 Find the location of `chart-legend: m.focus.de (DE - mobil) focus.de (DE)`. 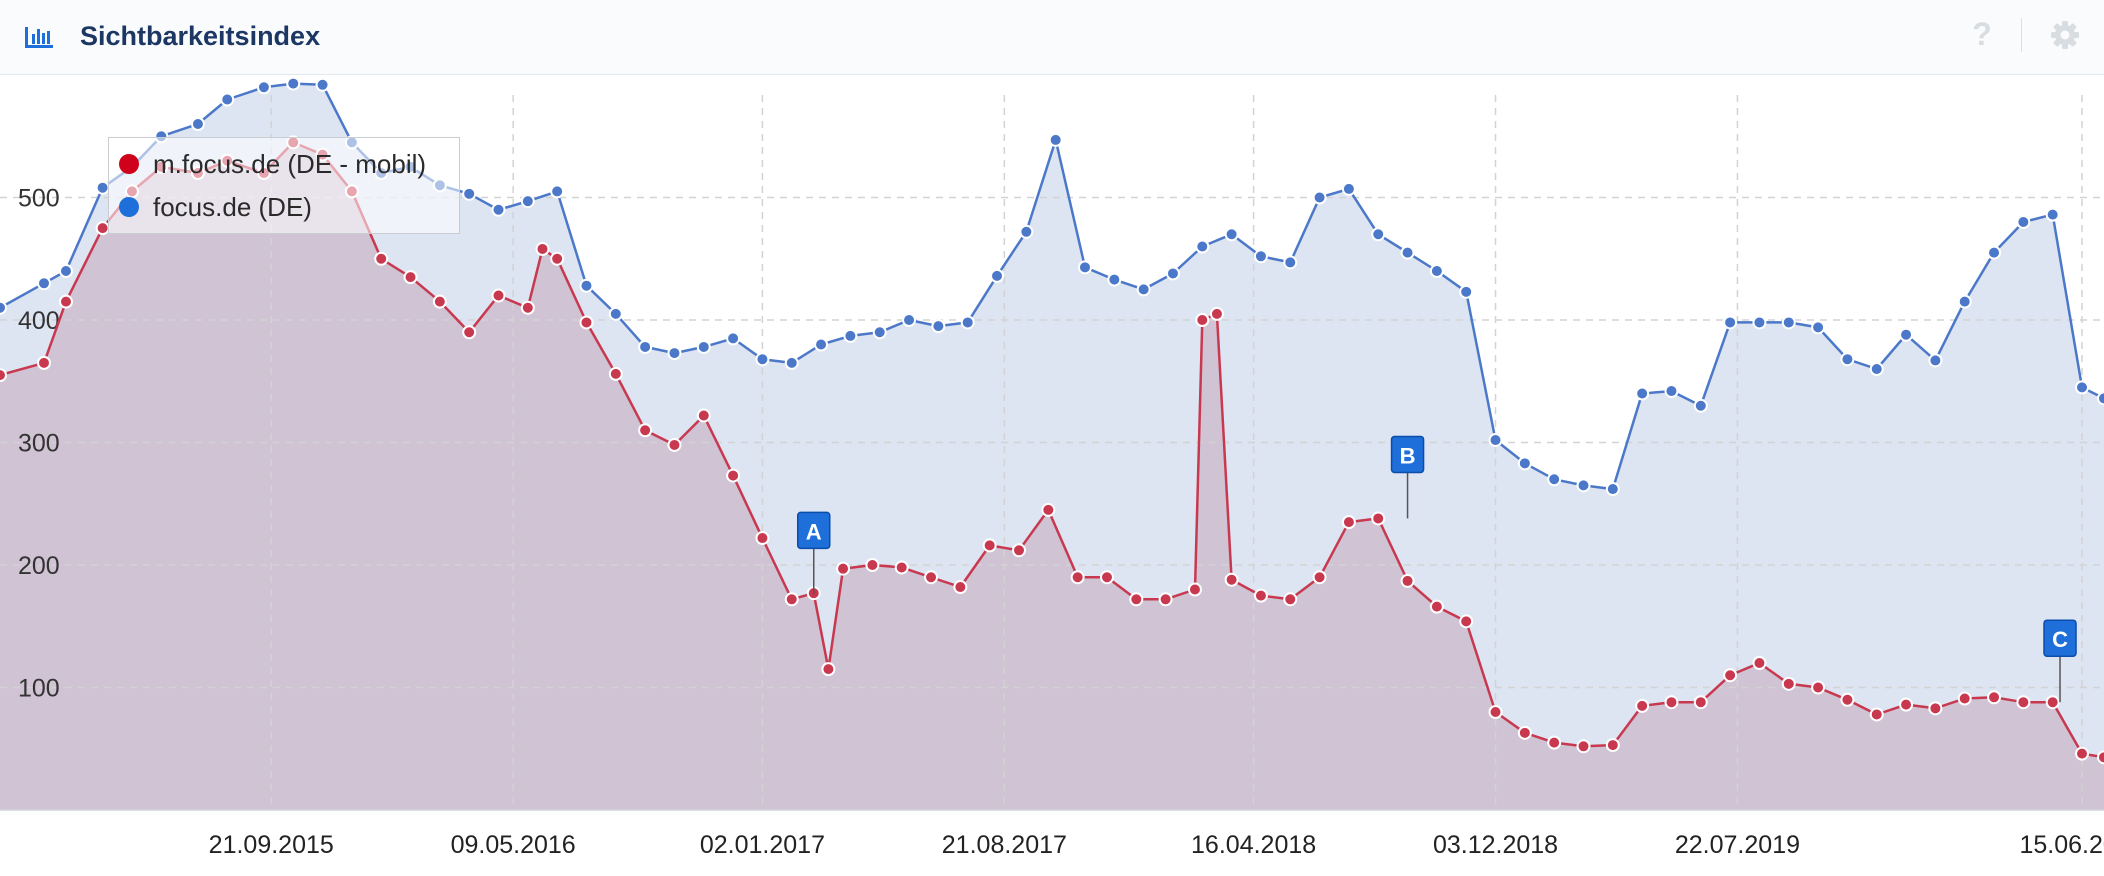

chart-legend: m.focus.de (DE - mobil) focus.de (DE) is located at coordinates (284, 185).